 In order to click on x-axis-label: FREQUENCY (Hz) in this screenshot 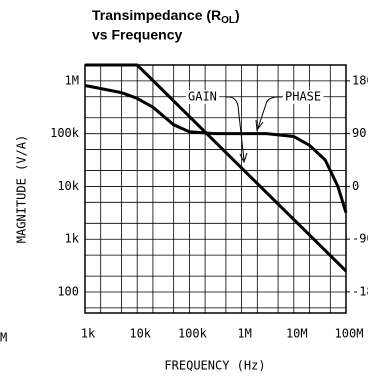, I will do `click(214, 366)`.